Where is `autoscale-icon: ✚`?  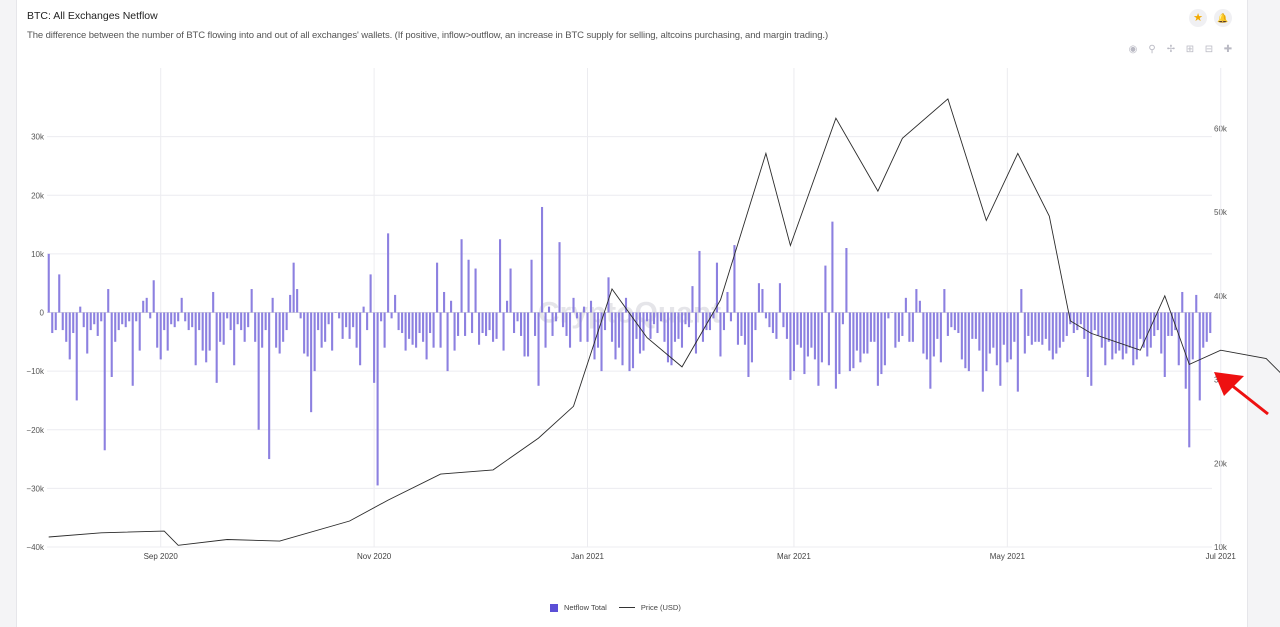
autoscale-icon: ✚ is located at coordinates (1228, 49).